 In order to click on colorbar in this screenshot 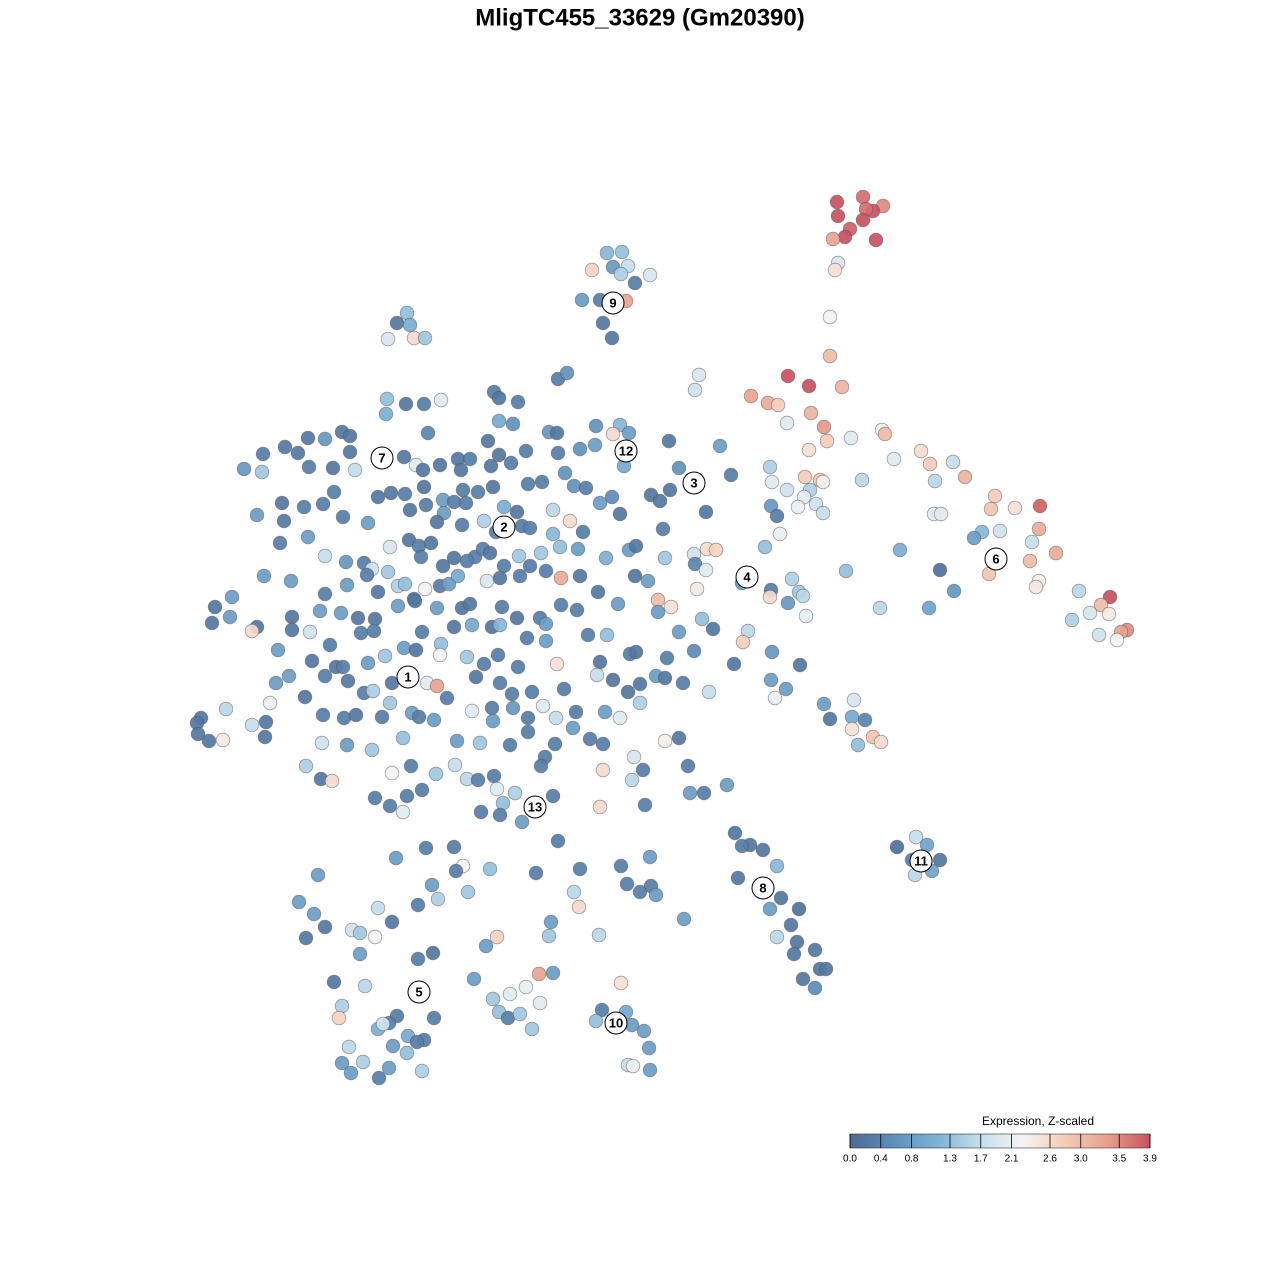, I will do `click(1000, 1141)`.